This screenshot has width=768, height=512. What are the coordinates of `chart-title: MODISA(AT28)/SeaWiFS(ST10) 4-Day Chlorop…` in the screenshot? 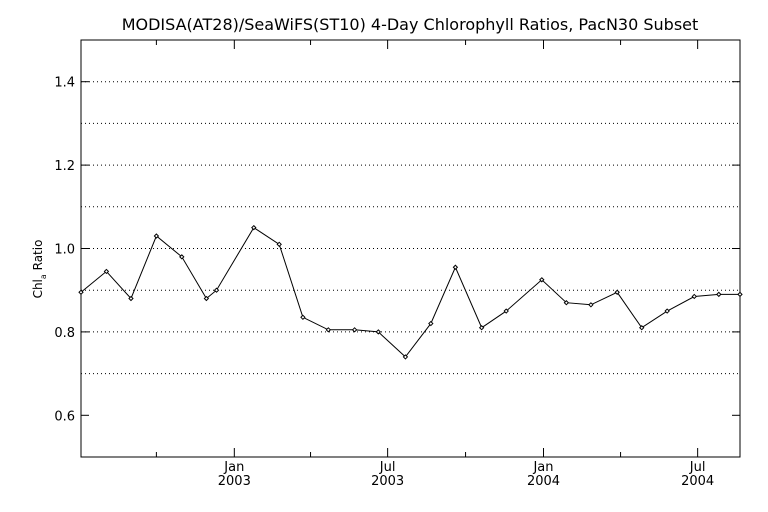 It's located at (410, 24).